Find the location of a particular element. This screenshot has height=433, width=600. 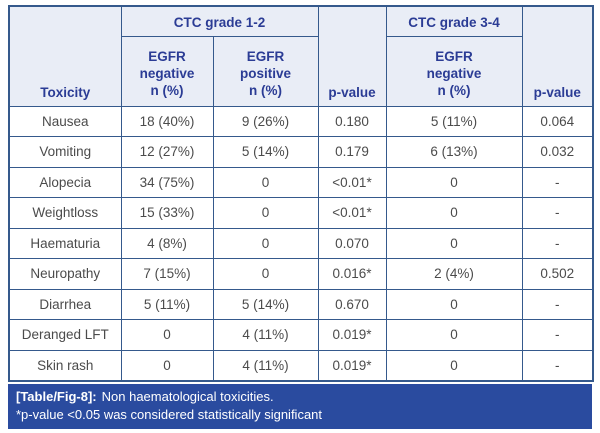

table-row: Weightloss 15 (33%) 0 <0.01* 0 - is located at coordinates (301, 213).